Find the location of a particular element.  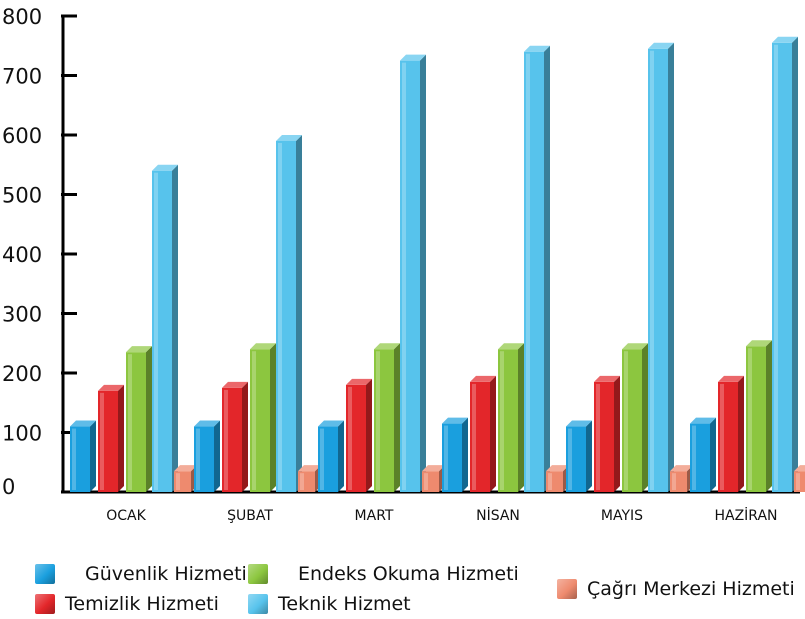

x-tick-label: MAYIS is located at coordinates (622, 516).